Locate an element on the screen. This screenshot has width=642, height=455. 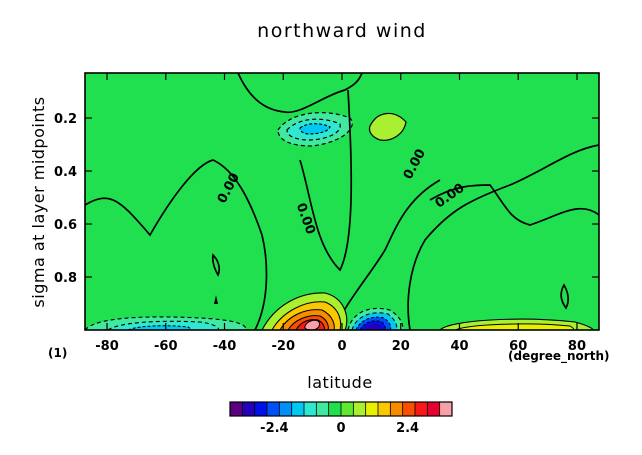
x-tick-label: 60 is located at coordinates (518, 346).